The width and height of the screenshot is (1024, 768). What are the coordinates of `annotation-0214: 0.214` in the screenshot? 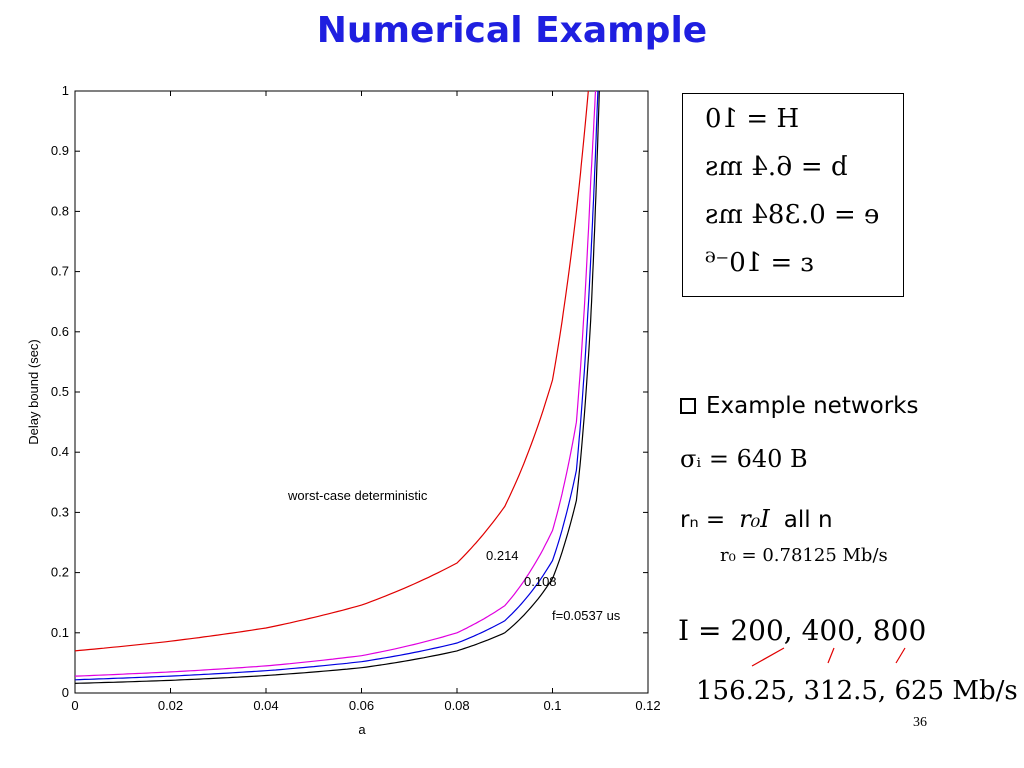 It's located at (502, 555).